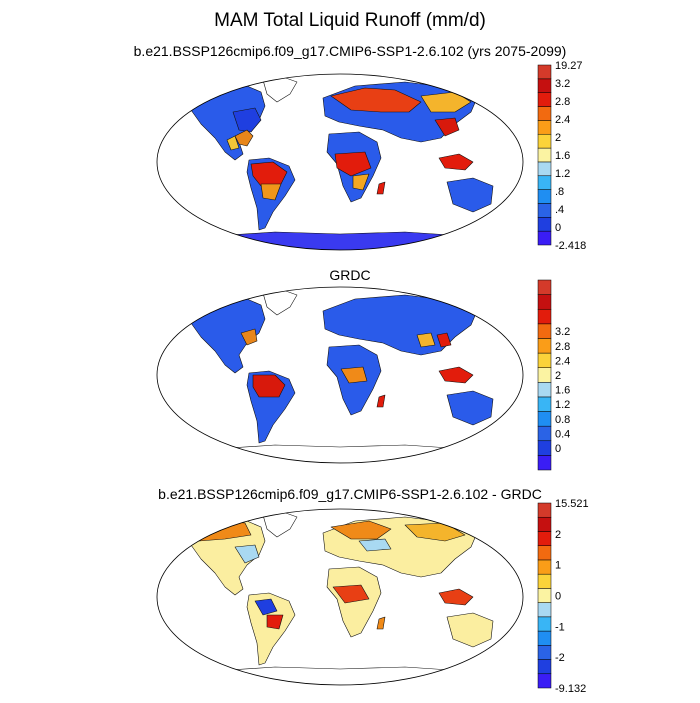  What do you see at coordinates (340, 375) in the screenshot?
I see `map-grdc-runoff` at bounding box center [340, 375].